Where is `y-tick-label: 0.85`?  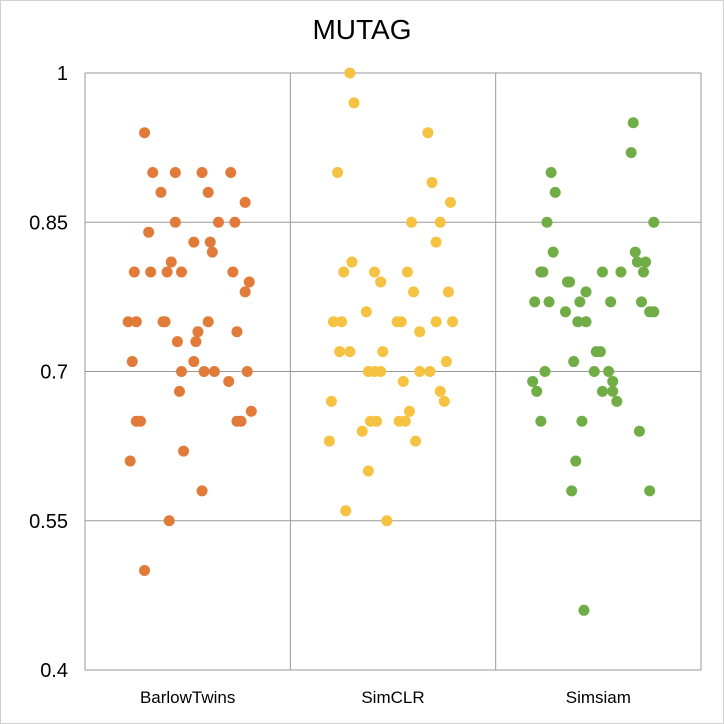
y-tick-label: 0.85 is located at coordinates (48, 223).